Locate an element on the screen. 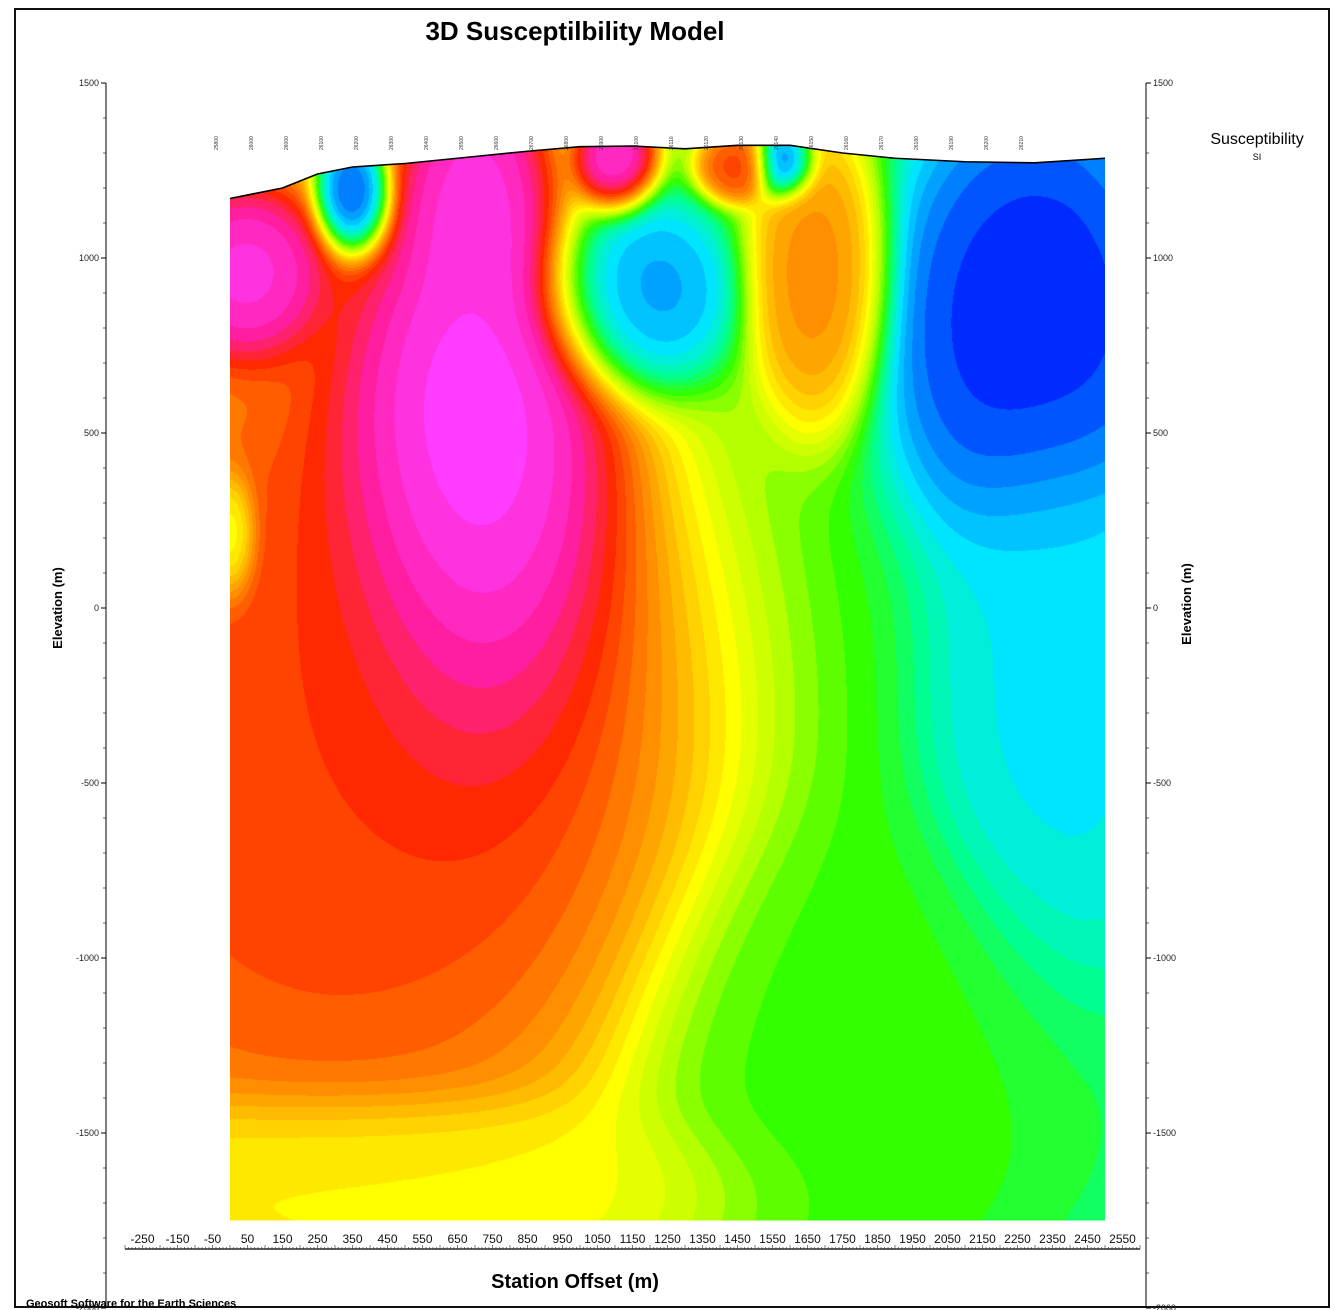 Image resolution: width=1335 pixels, height=1310 pixels. x-axis-tick-label: 2050 is located at coordinates (947, 1239).